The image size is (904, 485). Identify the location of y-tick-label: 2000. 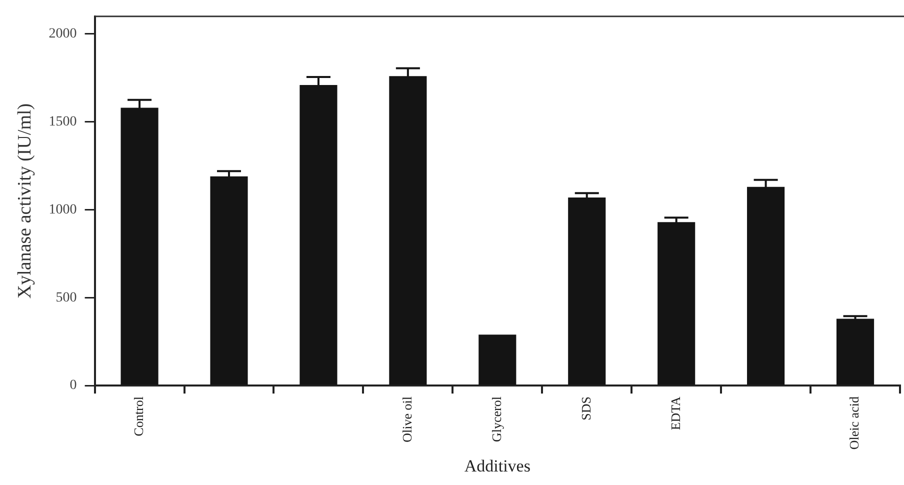
(62, 34).